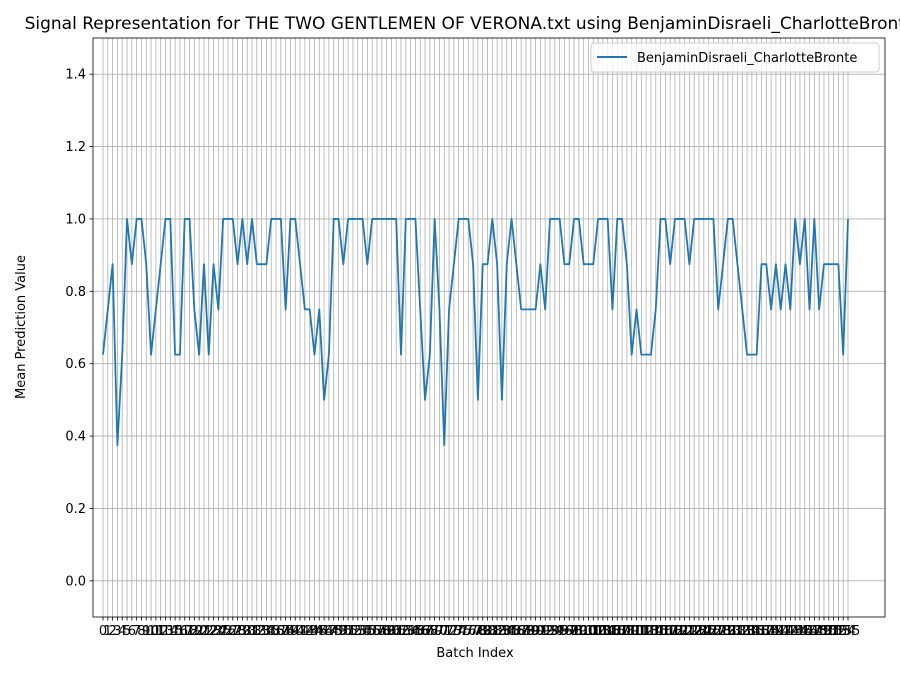 The height and width of the screenshot is (675, 900). Describe the element at coordinates (103, 631) in the screenshot. I see `x-tick-label: 0` at that location.